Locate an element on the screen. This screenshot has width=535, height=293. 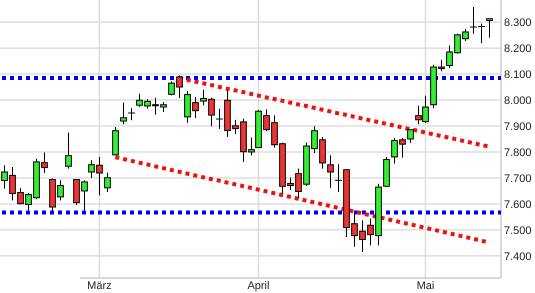
x-tick-label: April is located at coordinates (258, 286).